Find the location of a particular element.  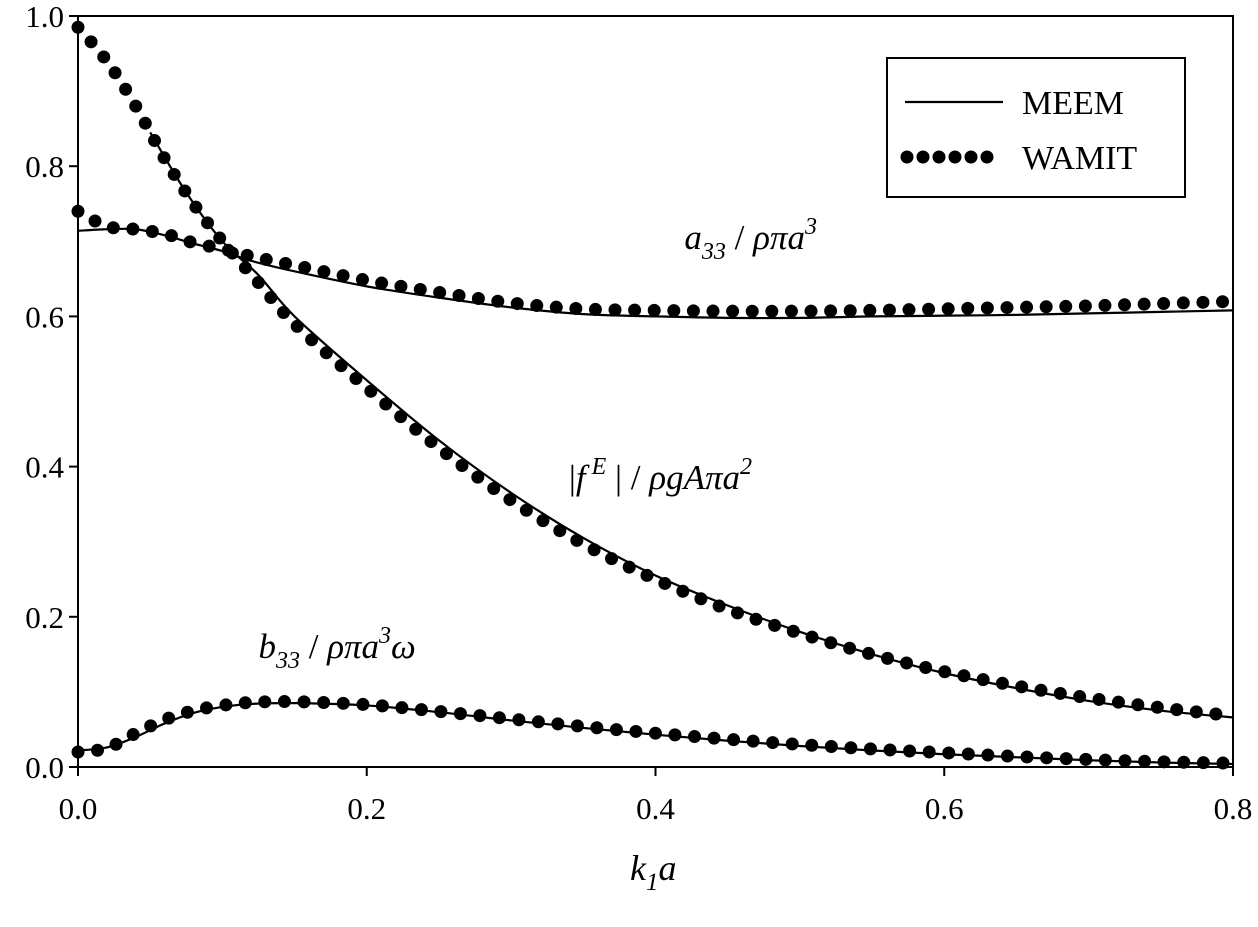

wamit-a33-line is located at coordinates (655, 261).